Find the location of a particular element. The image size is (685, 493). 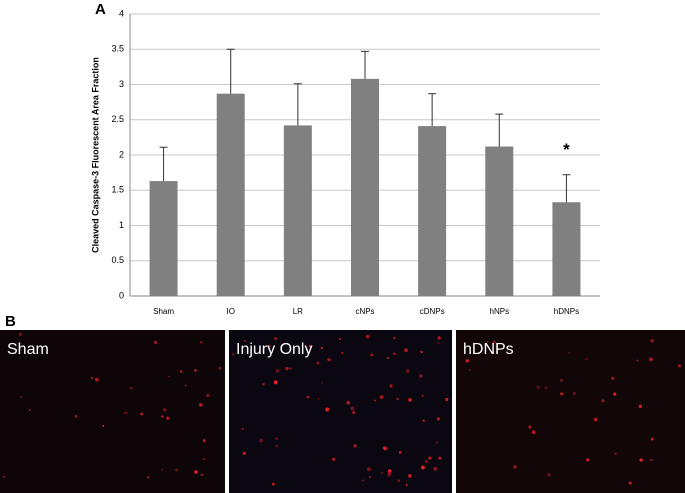

x-tick-label: Sham is located at coordinates (163, 311).